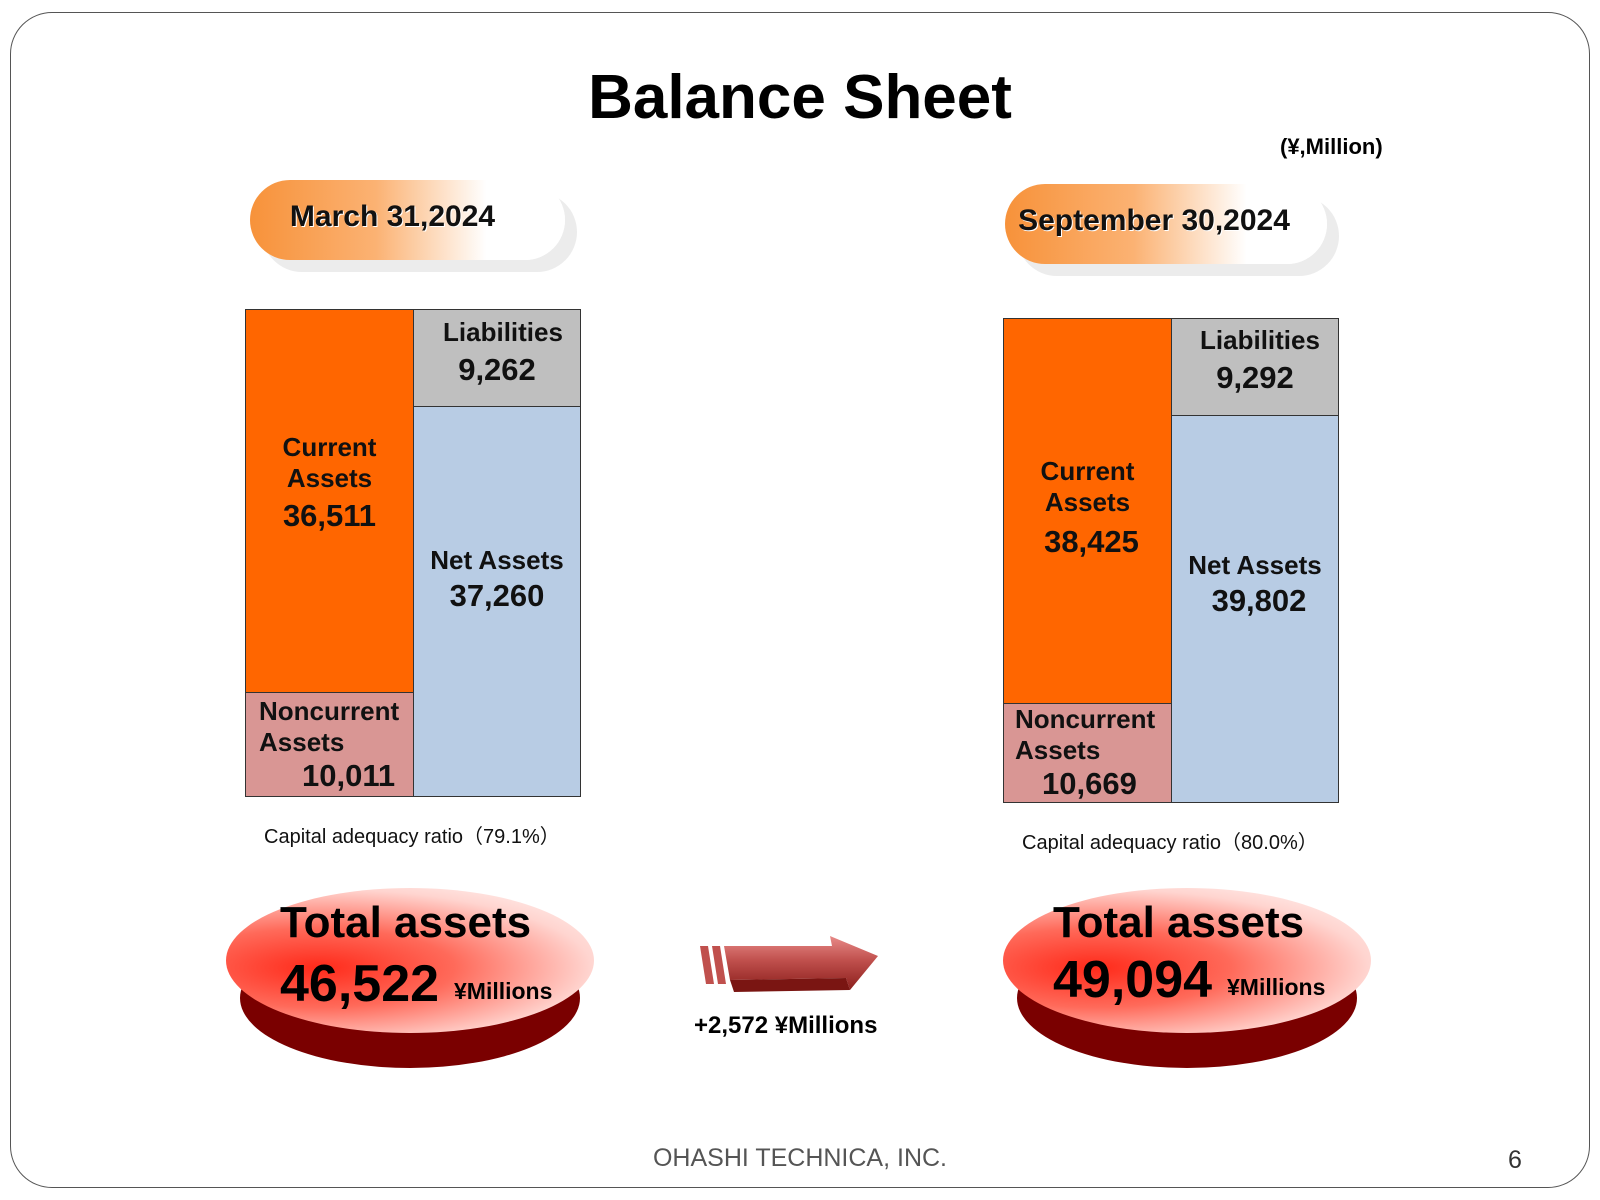 This screenshot has width=1600, height=1200. I want to click on liabilities-cell: Liabilities 9,262, so click(497, 358).